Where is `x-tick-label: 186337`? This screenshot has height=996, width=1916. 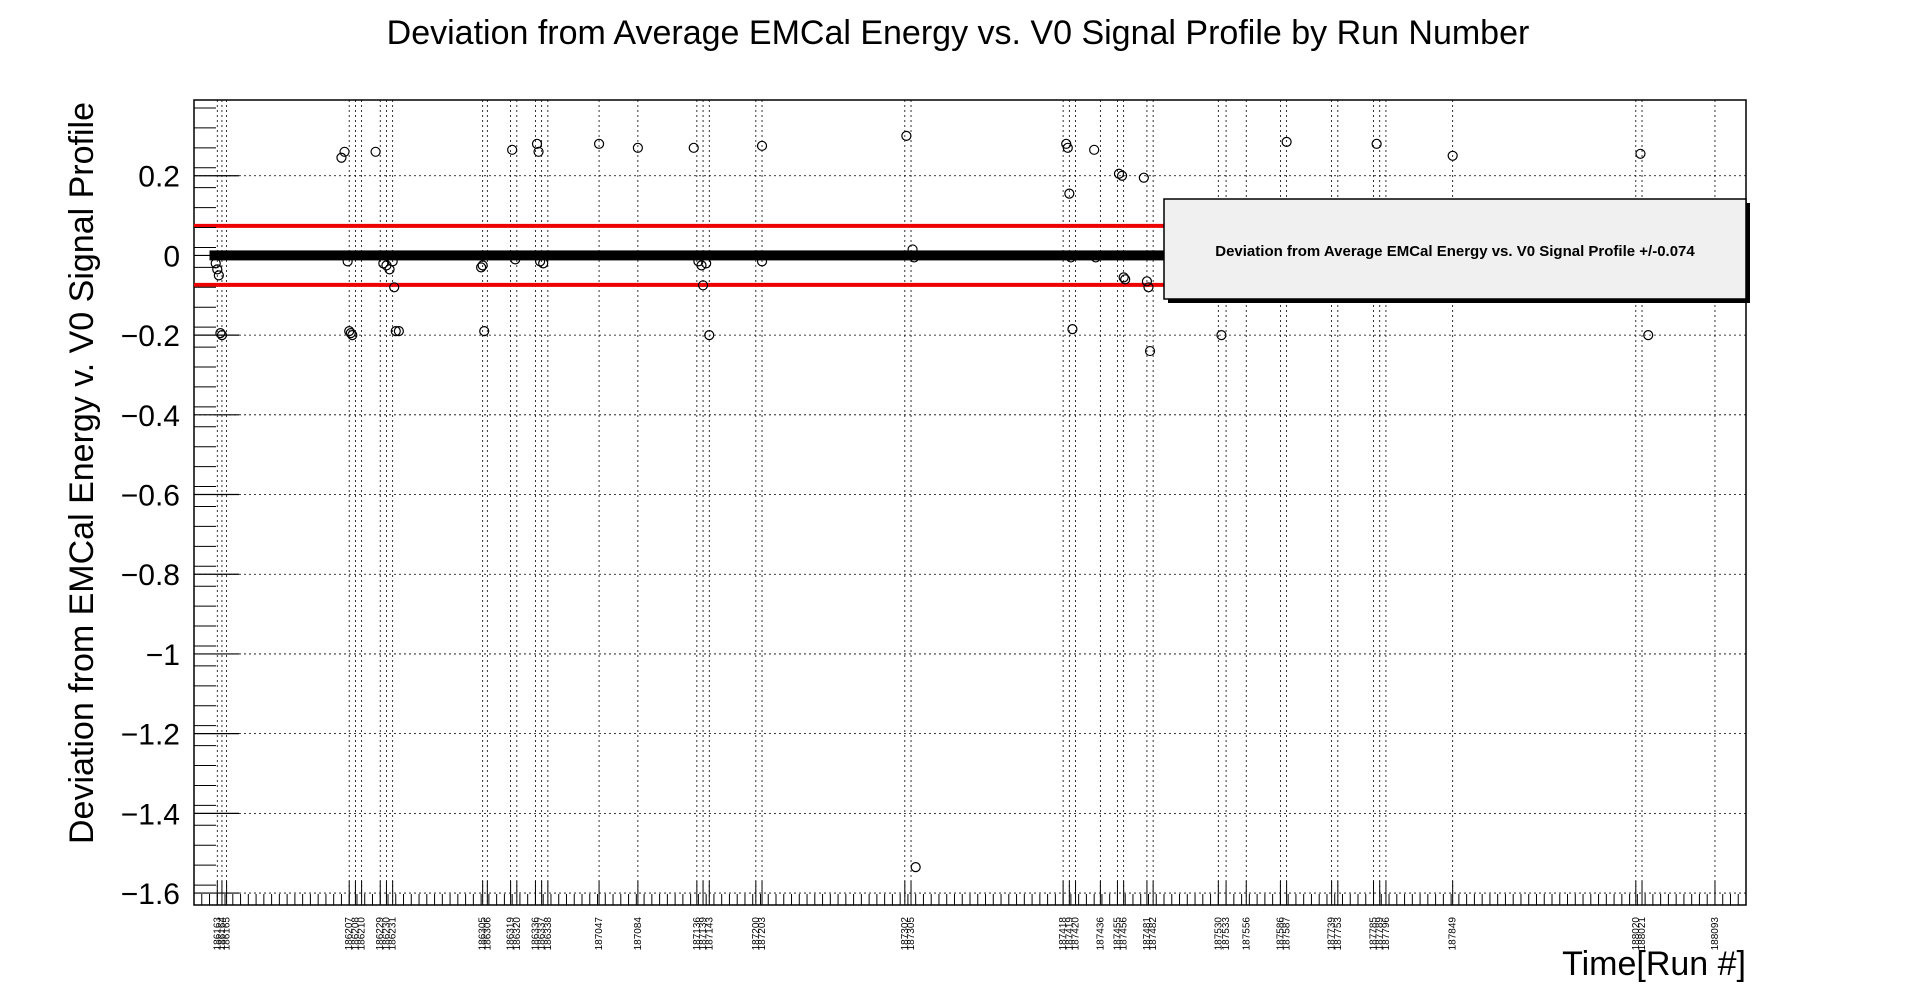
x-tick-label: 186337 is located at coordinates (542, 934).